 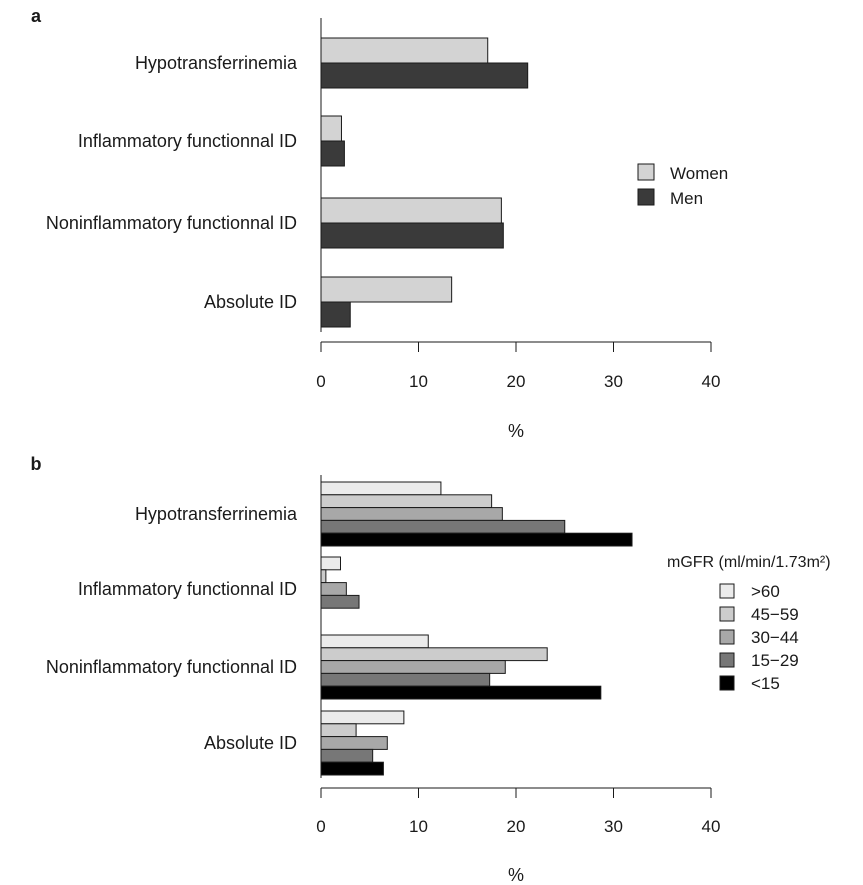 What do you see at coordinates (765, 683) in the screenshot?
I see `legend-label: <15` at bounding box center [765, 683].